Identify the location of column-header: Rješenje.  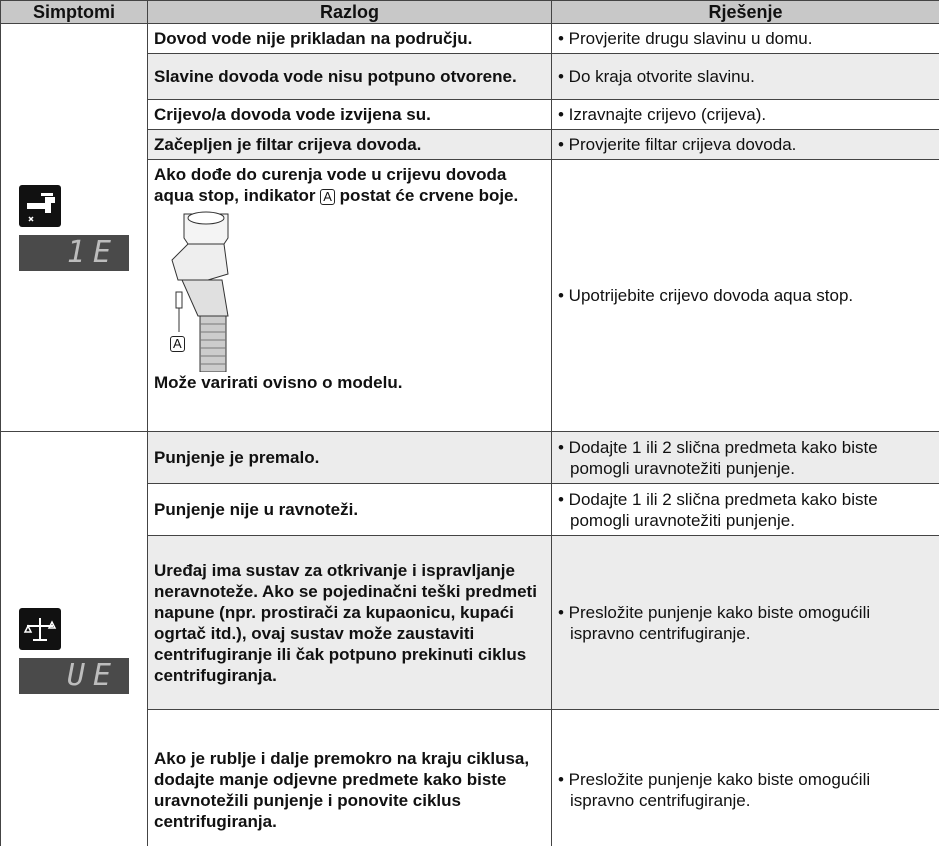
(745, 12).